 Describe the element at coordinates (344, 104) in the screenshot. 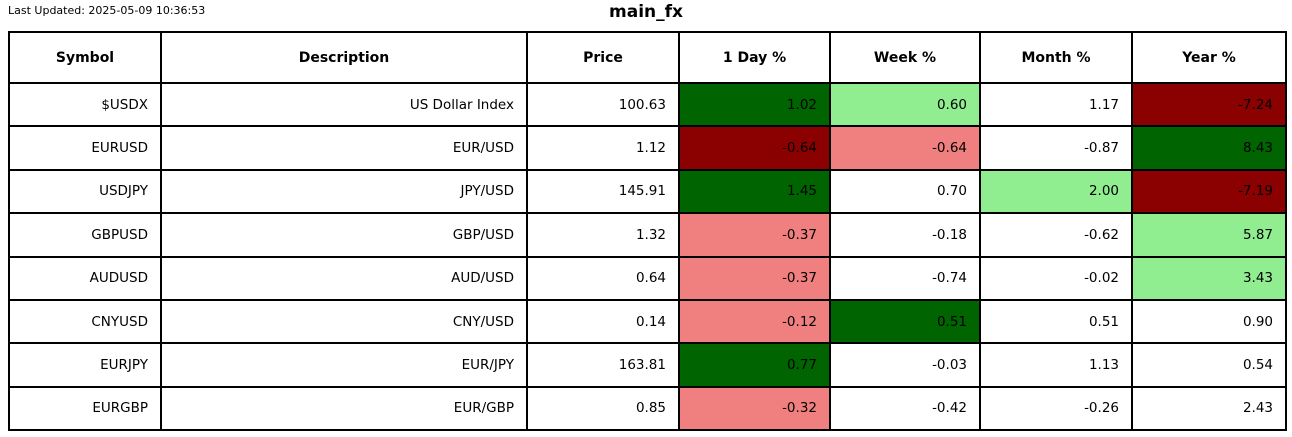

I see `description-cell: US Dollar Index` at that location.